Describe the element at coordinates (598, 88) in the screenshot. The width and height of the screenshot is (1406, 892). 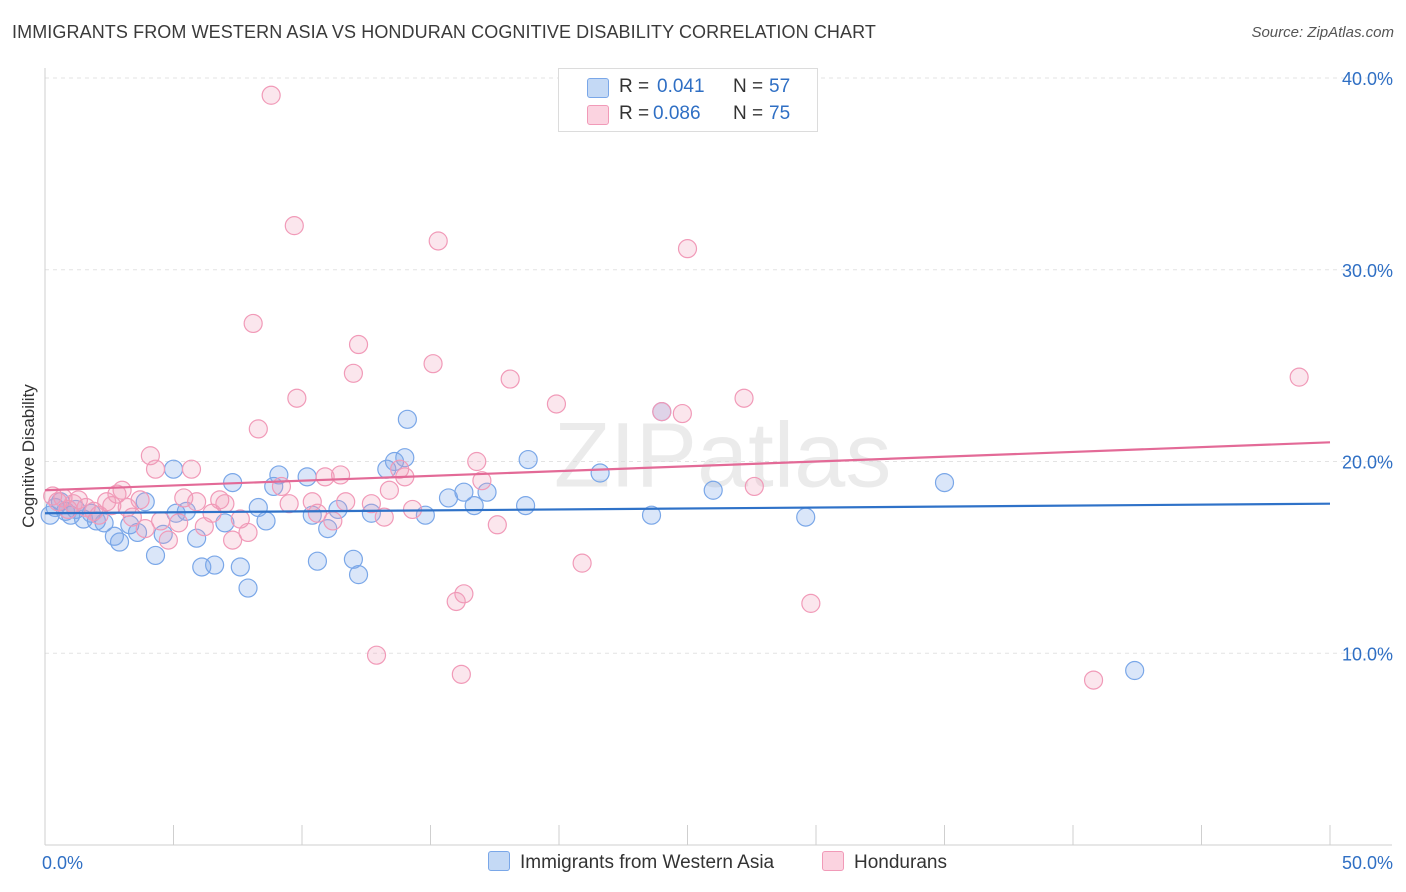
I see `legend-swatch-western-asia` at that location.